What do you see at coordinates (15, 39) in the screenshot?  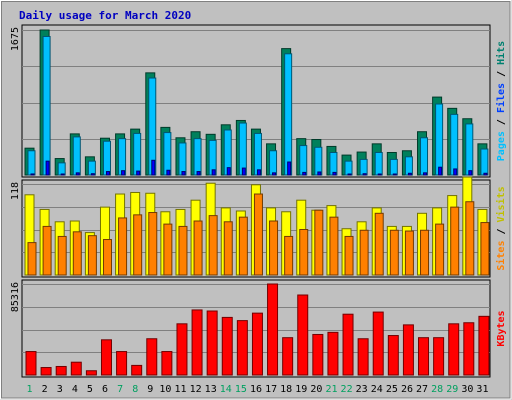 I see `panel-max-label: 1675` at bounding box center [15, 39].